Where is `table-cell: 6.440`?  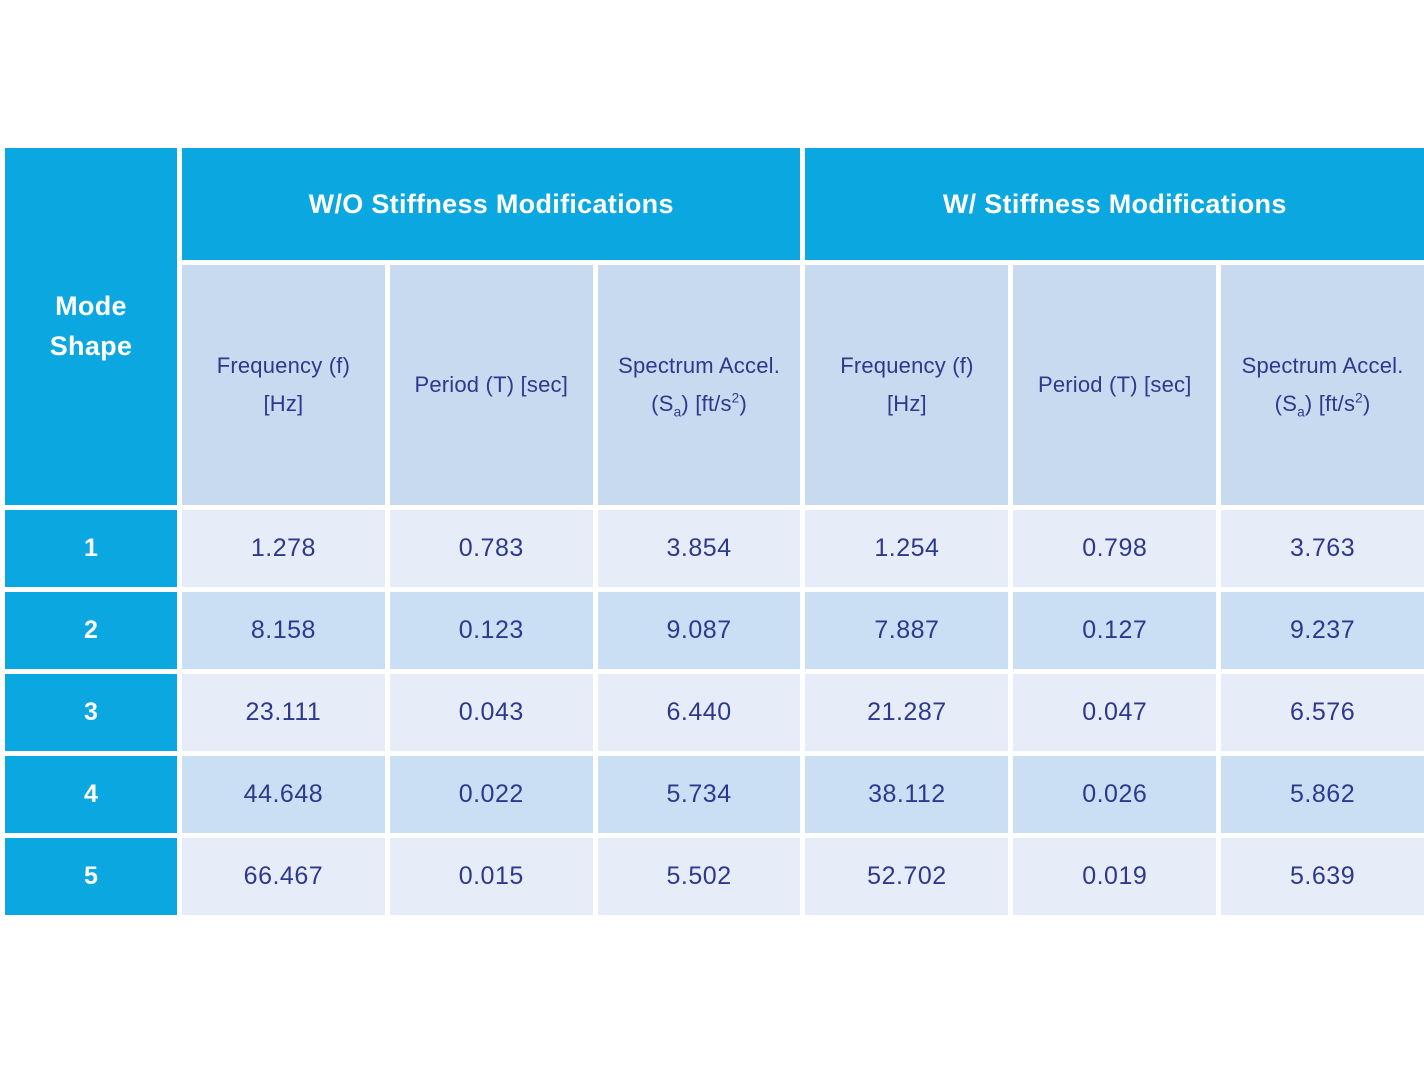
table-cell: 6.440 is located at coordinates (699, 712).